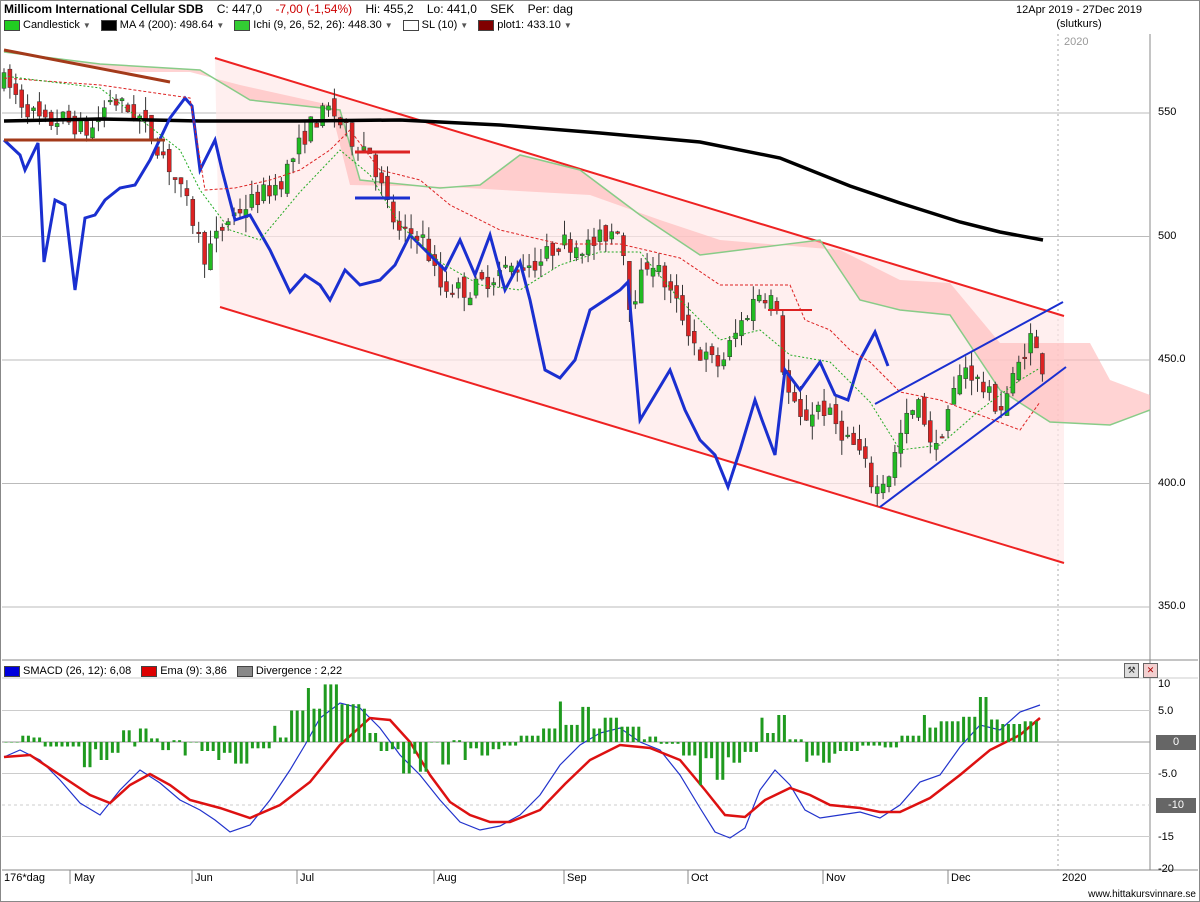  What do you see at coordinates (162, 25) in the screenshot?
I see `legend-ma: MA 4 (200): 498.64 ▼` at bounding box center [162, 25].